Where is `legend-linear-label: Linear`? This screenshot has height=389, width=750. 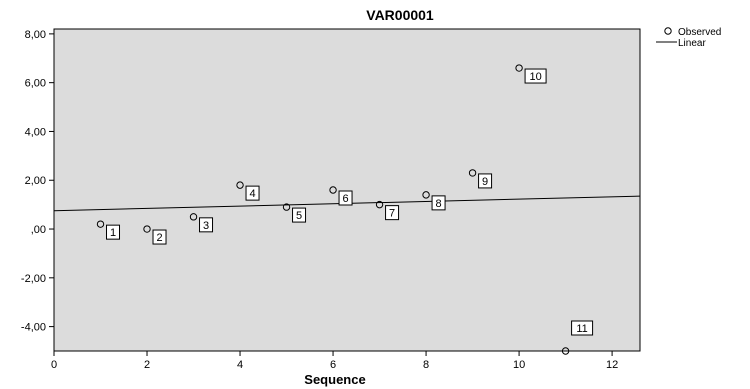 legend-linear-label: Linear is located at coordinates (692, 43).